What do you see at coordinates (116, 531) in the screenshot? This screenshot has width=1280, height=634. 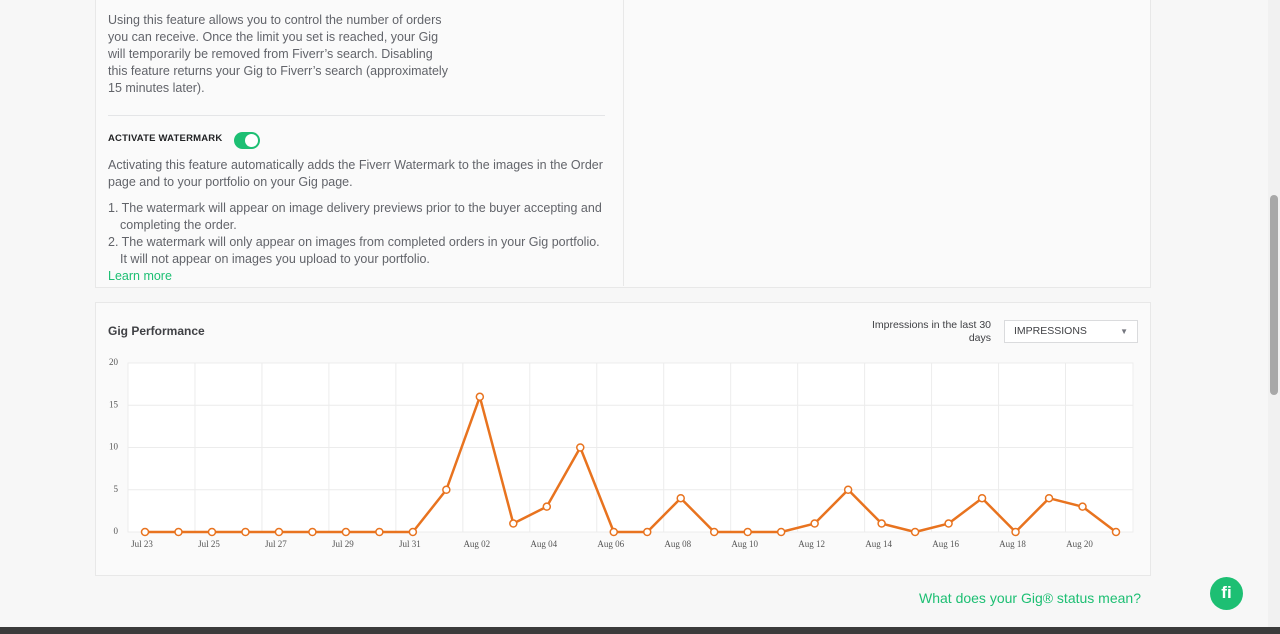 I see `y-tick-label: 0` at bounding box center [116, 531].